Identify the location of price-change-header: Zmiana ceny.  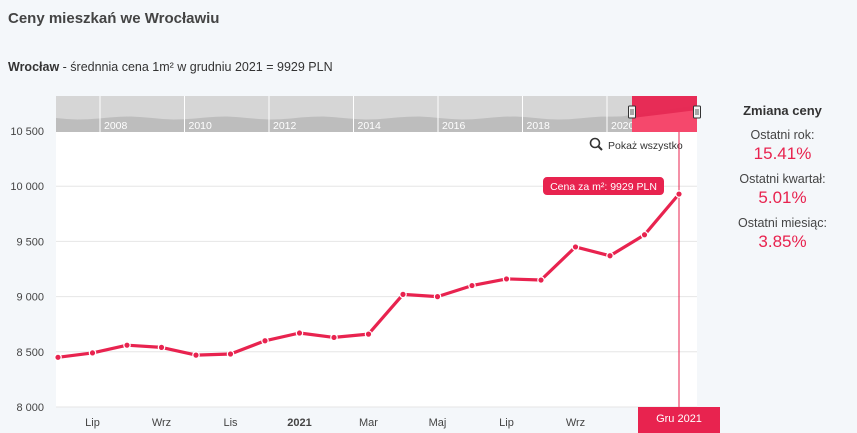
(782, 110).